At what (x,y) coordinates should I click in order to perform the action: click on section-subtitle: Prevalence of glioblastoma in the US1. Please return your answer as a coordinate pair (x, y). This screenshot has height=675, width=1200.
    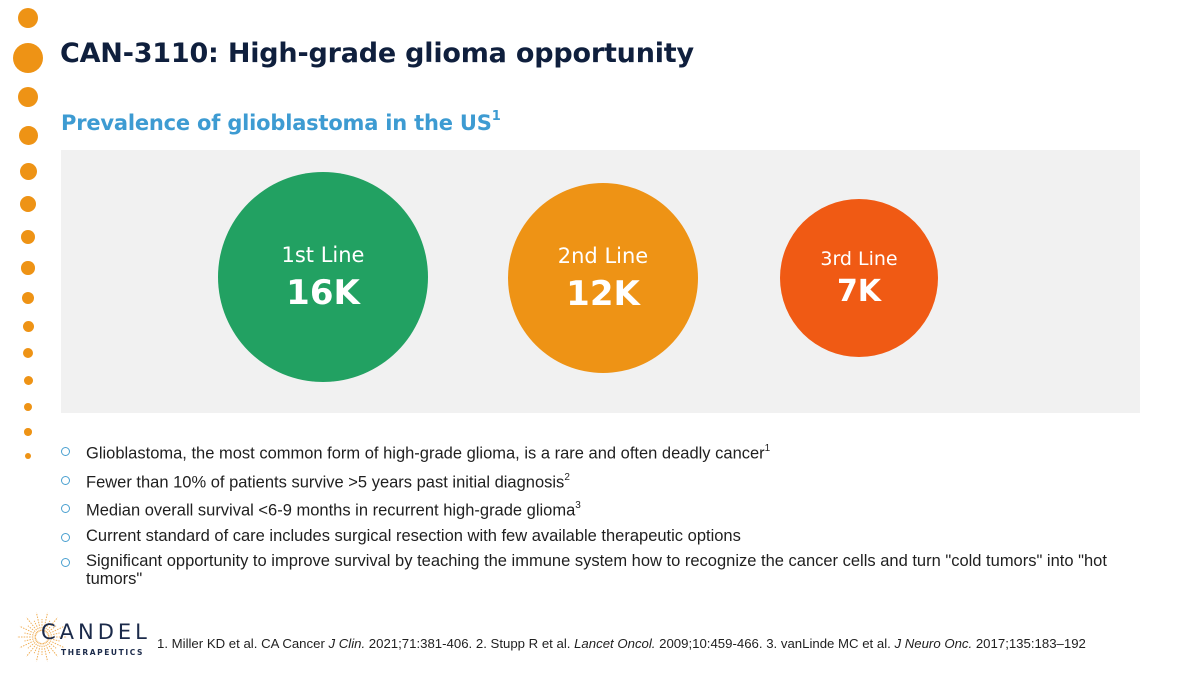
    Looking at the image, I should click on (281, 122).